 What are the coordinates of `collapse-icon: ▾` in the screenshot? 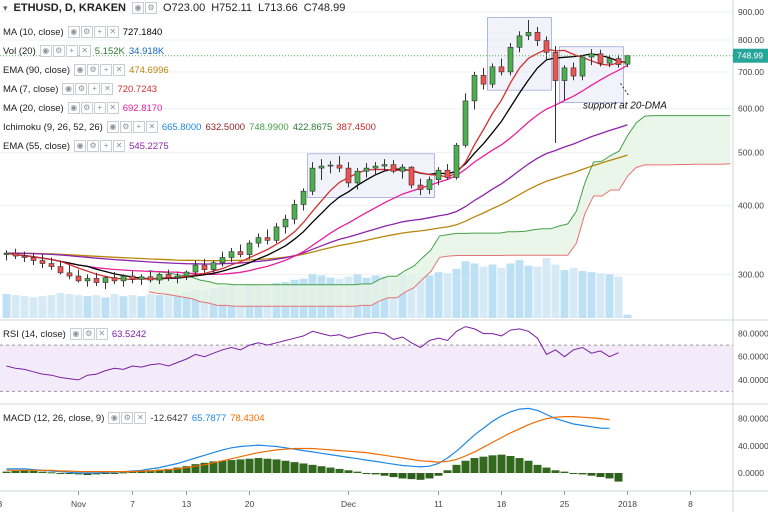 It's located at (5, 7).